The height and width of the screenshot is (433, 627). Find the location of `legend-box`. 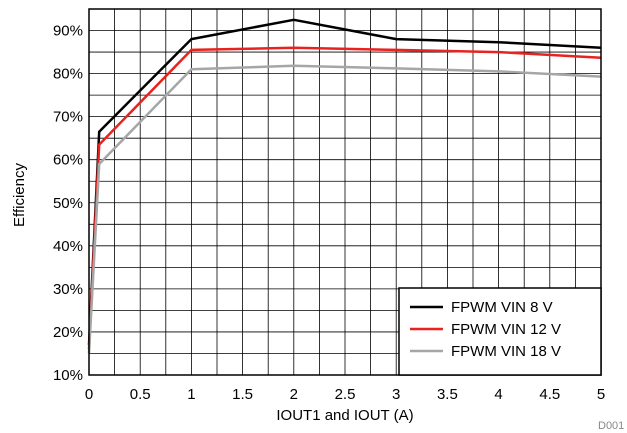

legend-box is located at coordinates (500, 331).